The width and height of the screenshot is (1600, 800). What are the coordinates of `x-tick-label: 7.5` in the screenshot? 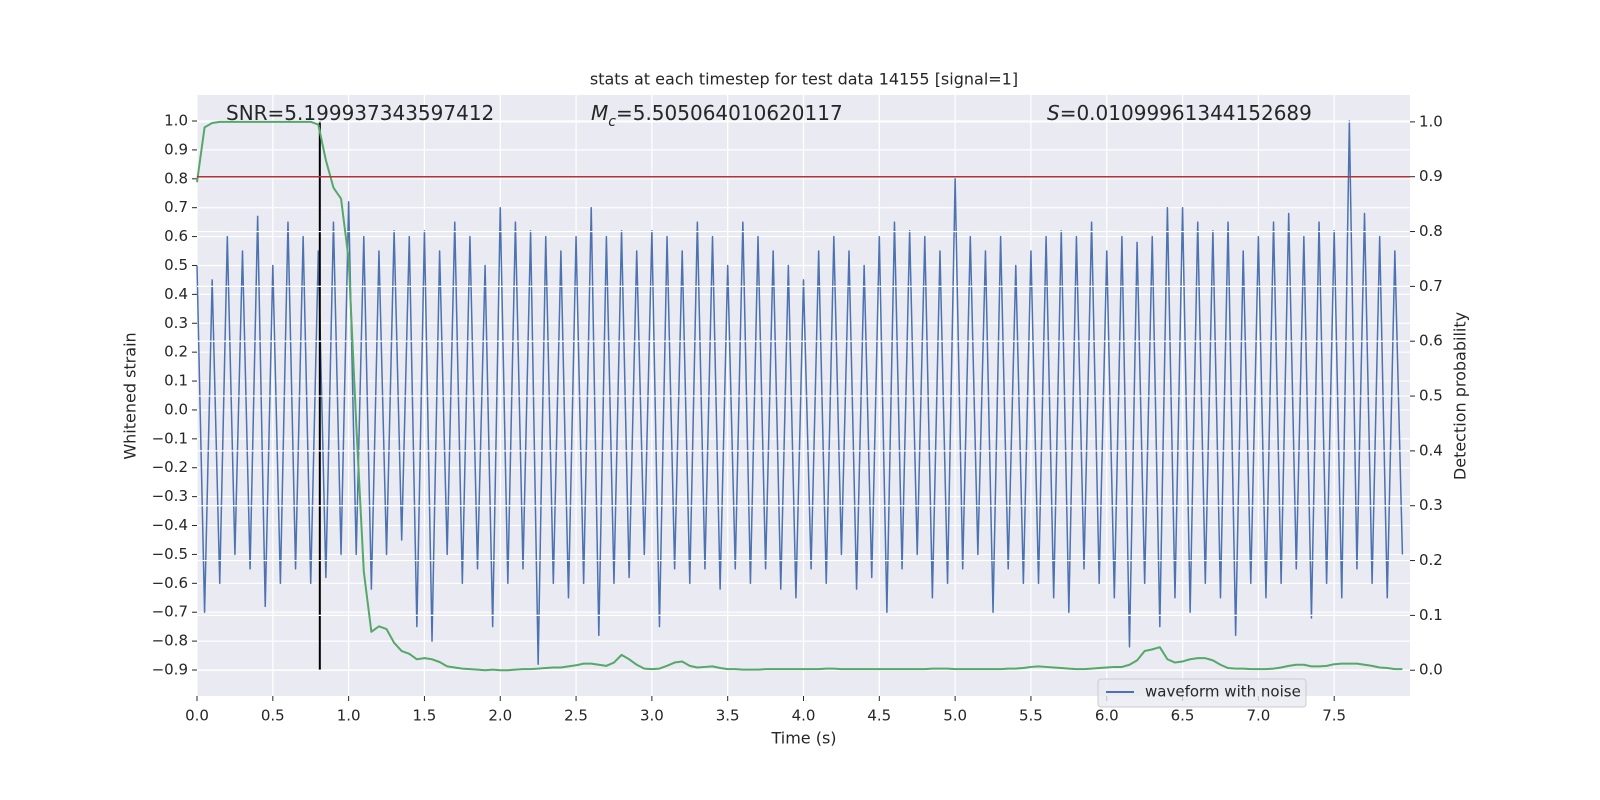 It's located at (1334, 716).